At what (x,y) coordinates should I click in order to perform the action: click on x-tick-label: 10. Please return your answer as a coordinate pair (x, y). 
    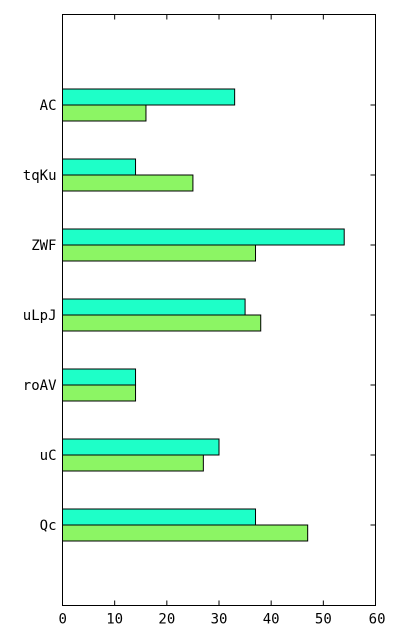
    Looking at the image, I should click on (114, 620).